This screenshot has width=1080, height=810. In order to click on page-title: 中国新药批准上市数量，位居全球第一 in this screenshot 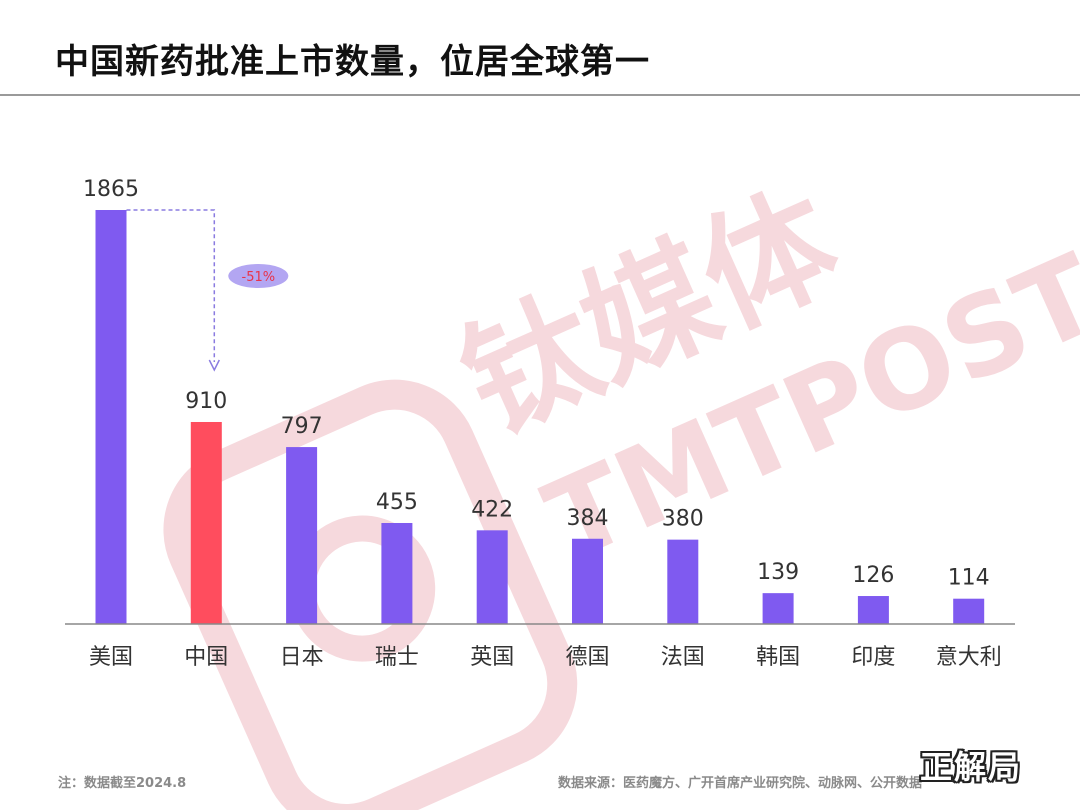, I will do `click(352, 62)`.